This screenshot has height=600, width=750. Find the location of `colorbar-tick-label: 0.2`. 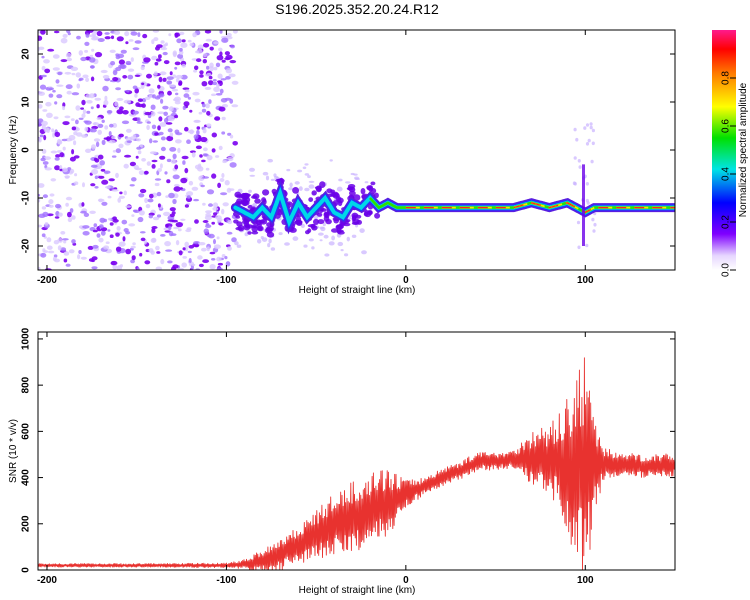

colorbar-tick-label: 0.2 is located at coordinates (726, 222).